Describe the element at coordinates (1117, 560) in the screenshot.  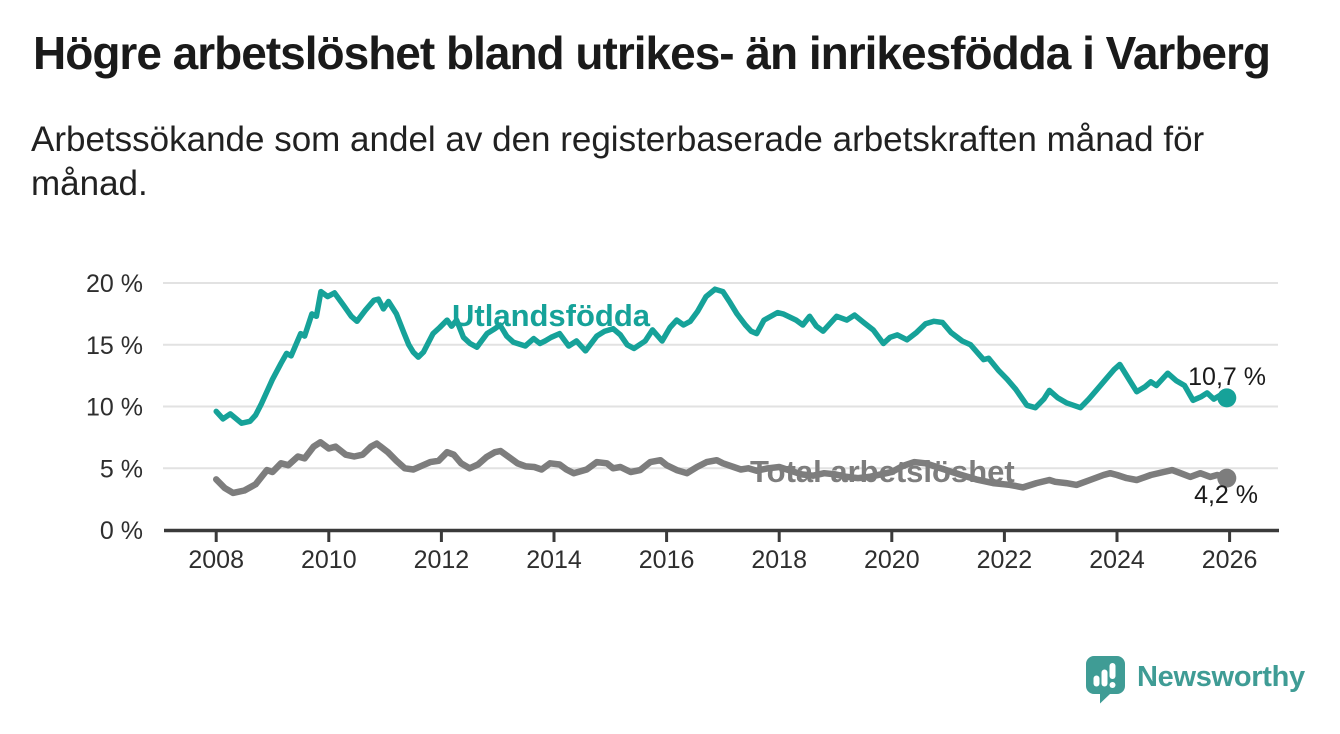
I see `x-tick-label-2024: 2024` at that location.